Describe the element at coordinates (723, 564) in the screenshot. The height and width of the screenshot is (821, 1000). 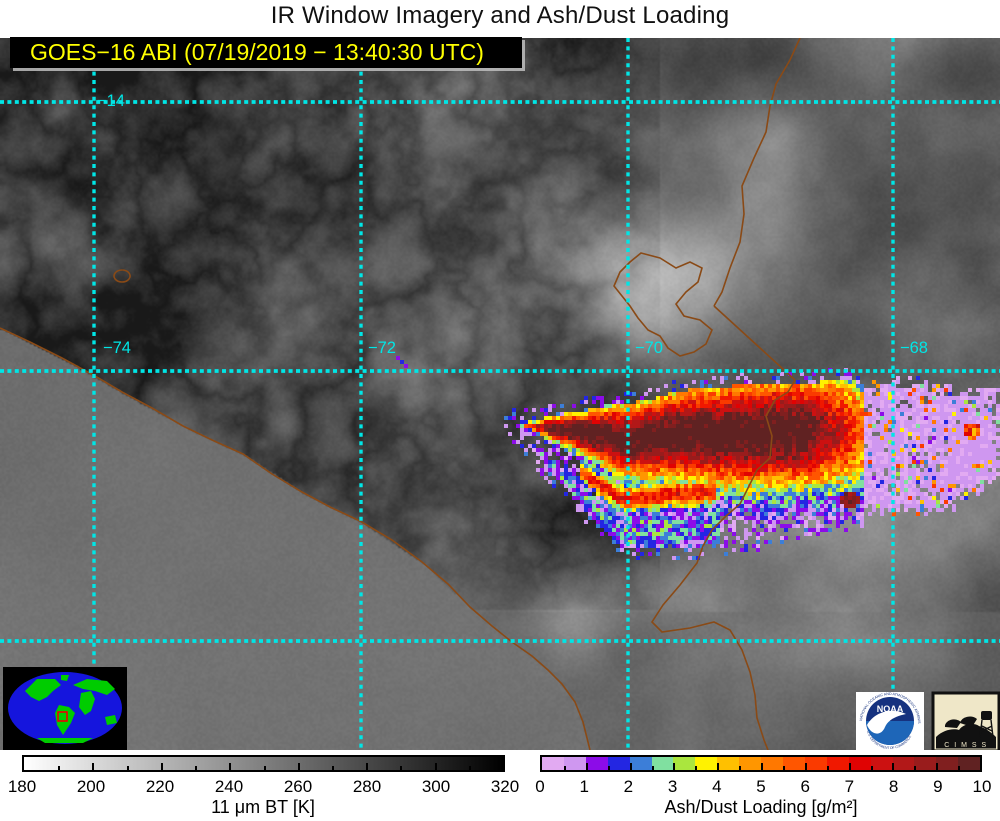
I see `border-path-south` at that location.